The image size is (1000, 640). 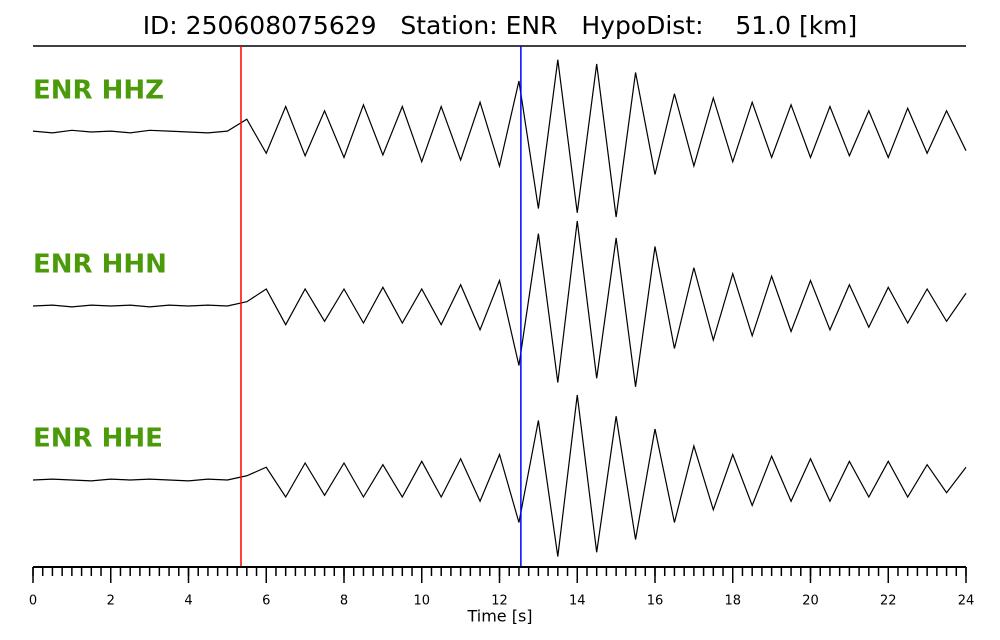 What do you see at coordinates (33, 601) in the screenshot?
I see `x-tick-label: 0` at bounding box center [33, 601].